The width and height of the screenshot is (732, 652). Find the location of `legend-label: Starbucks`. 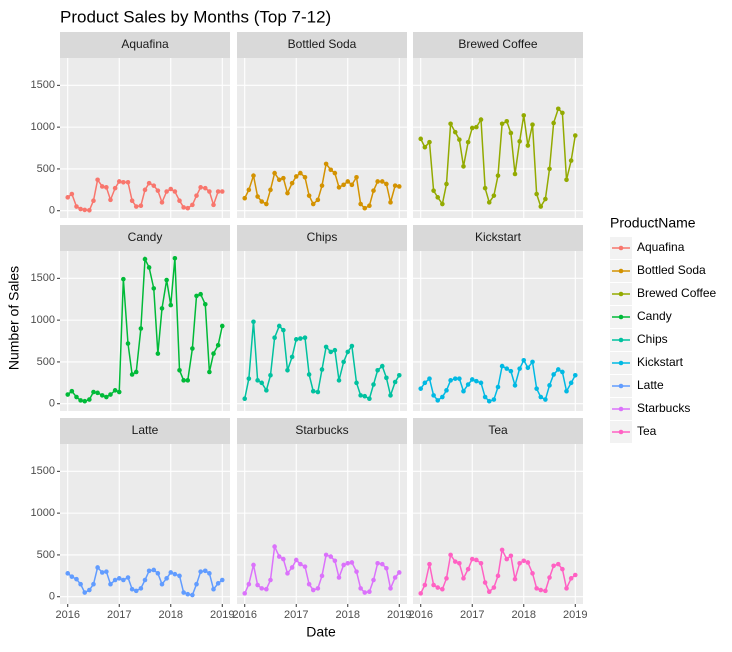

legend-label: Starbucks is located at coordinates (663, 408).